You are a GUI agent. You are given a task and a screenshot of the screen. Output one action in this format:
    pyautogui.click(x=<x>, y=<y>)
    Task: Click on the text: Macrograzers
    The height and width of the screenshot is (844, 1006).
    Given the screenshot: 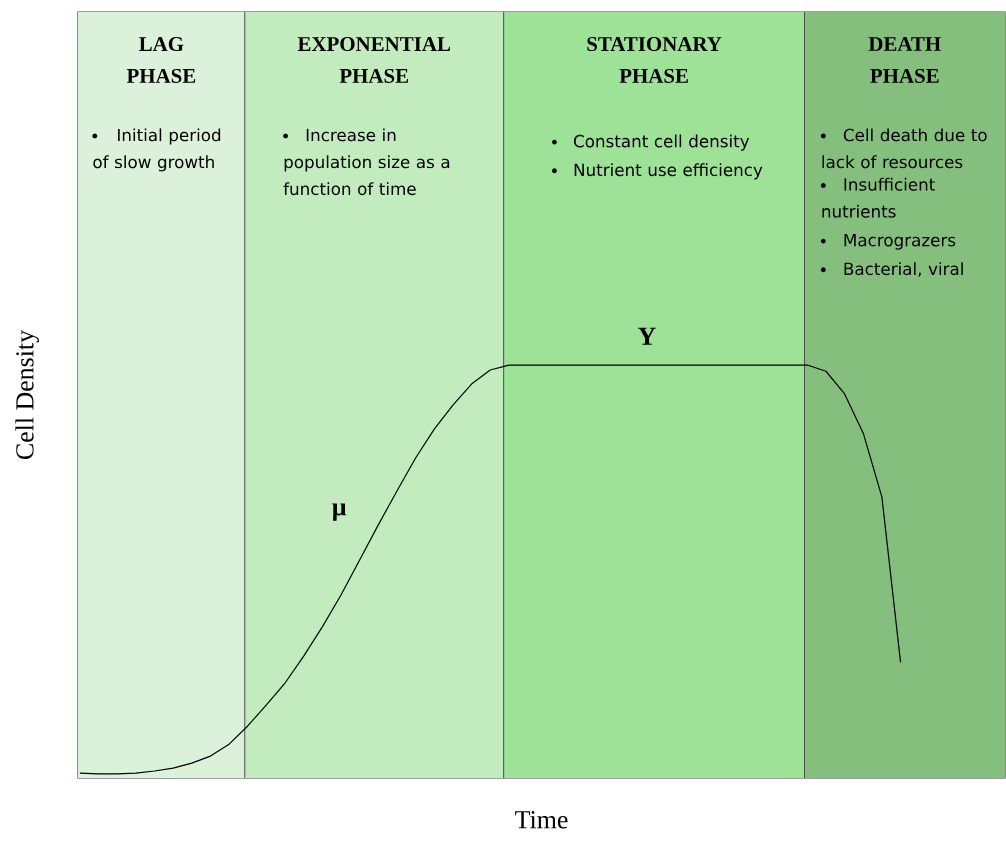 What is the action you would take?
    pyautogui.click(x=900, y=241)
    